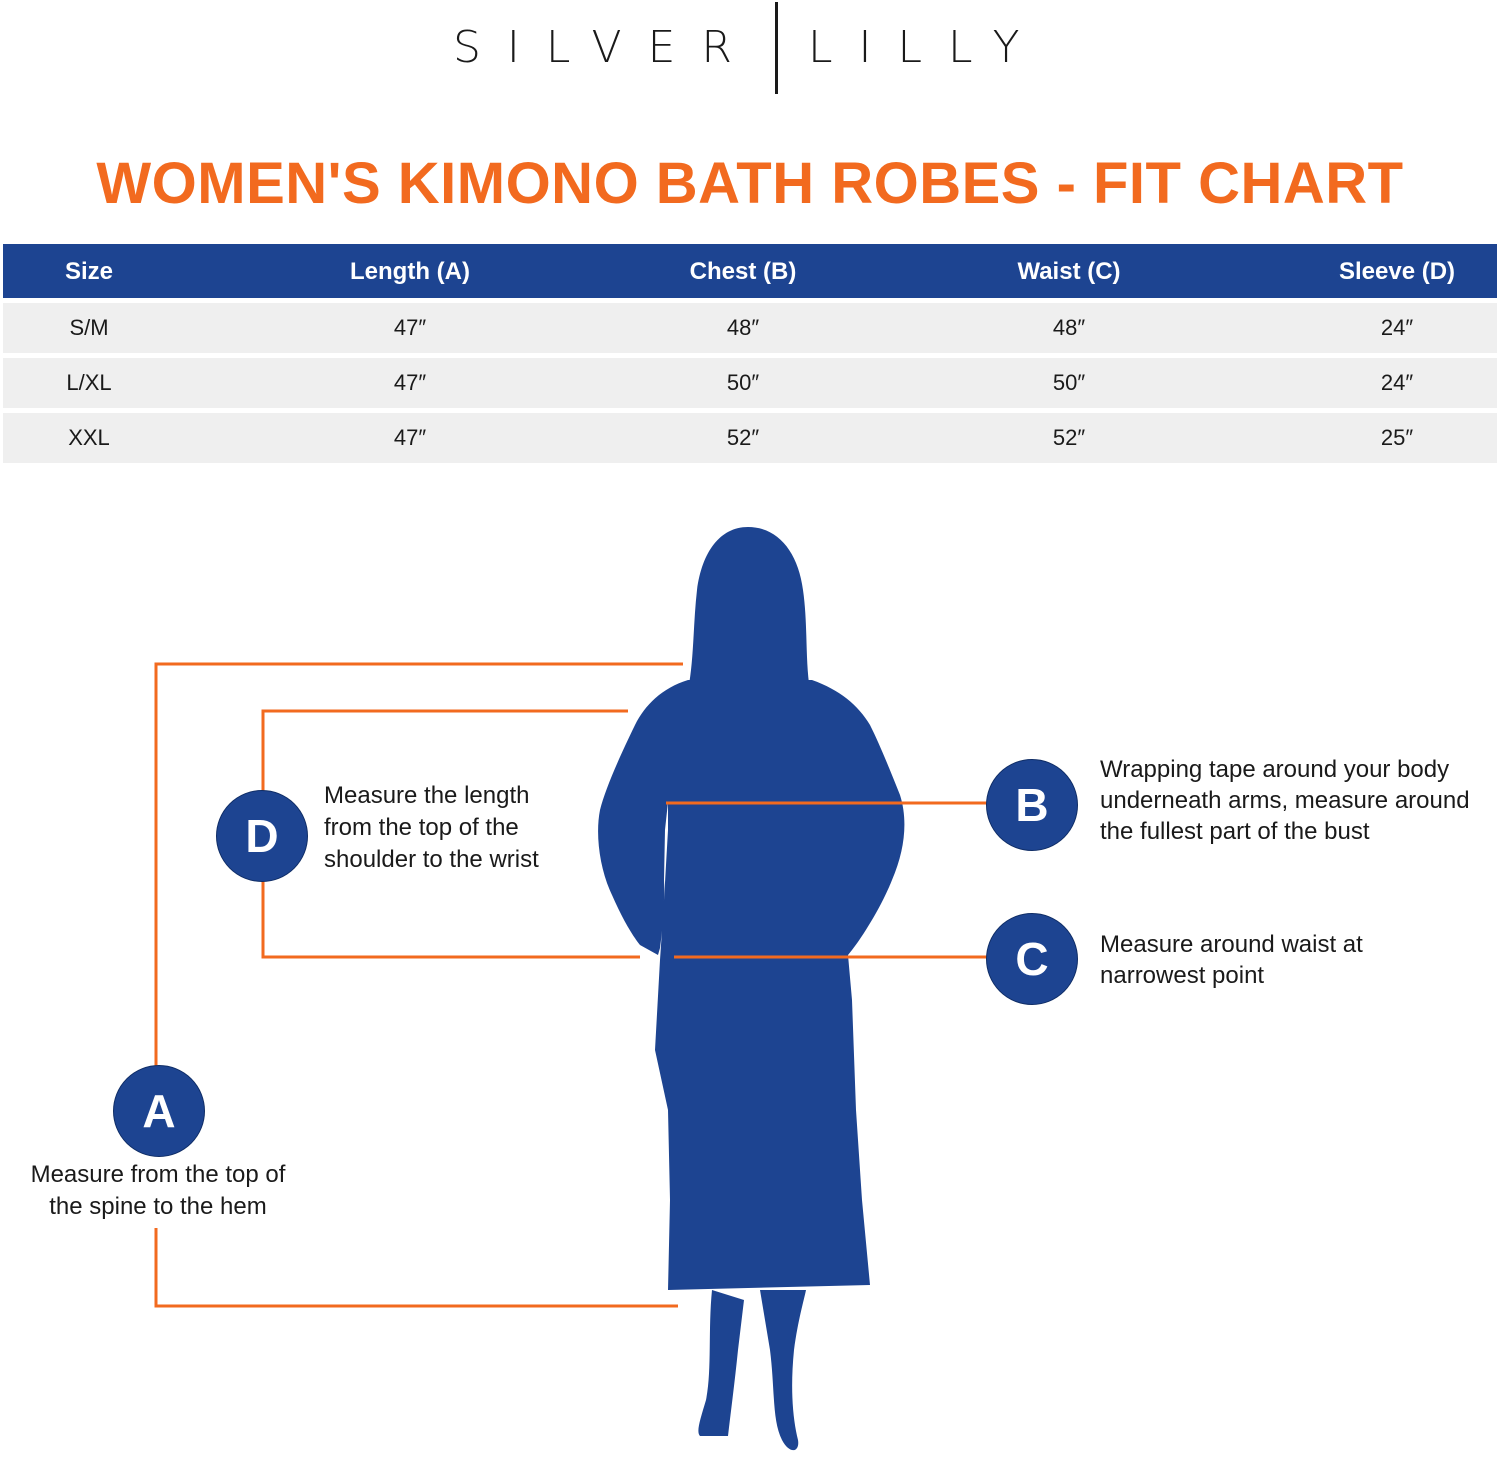 This screenshot has height=1469, width=1500. What do you see at coordinates (743, 437) in the screenshot?
I see `cell-chest: 52″` at bounding box center [743, 437].